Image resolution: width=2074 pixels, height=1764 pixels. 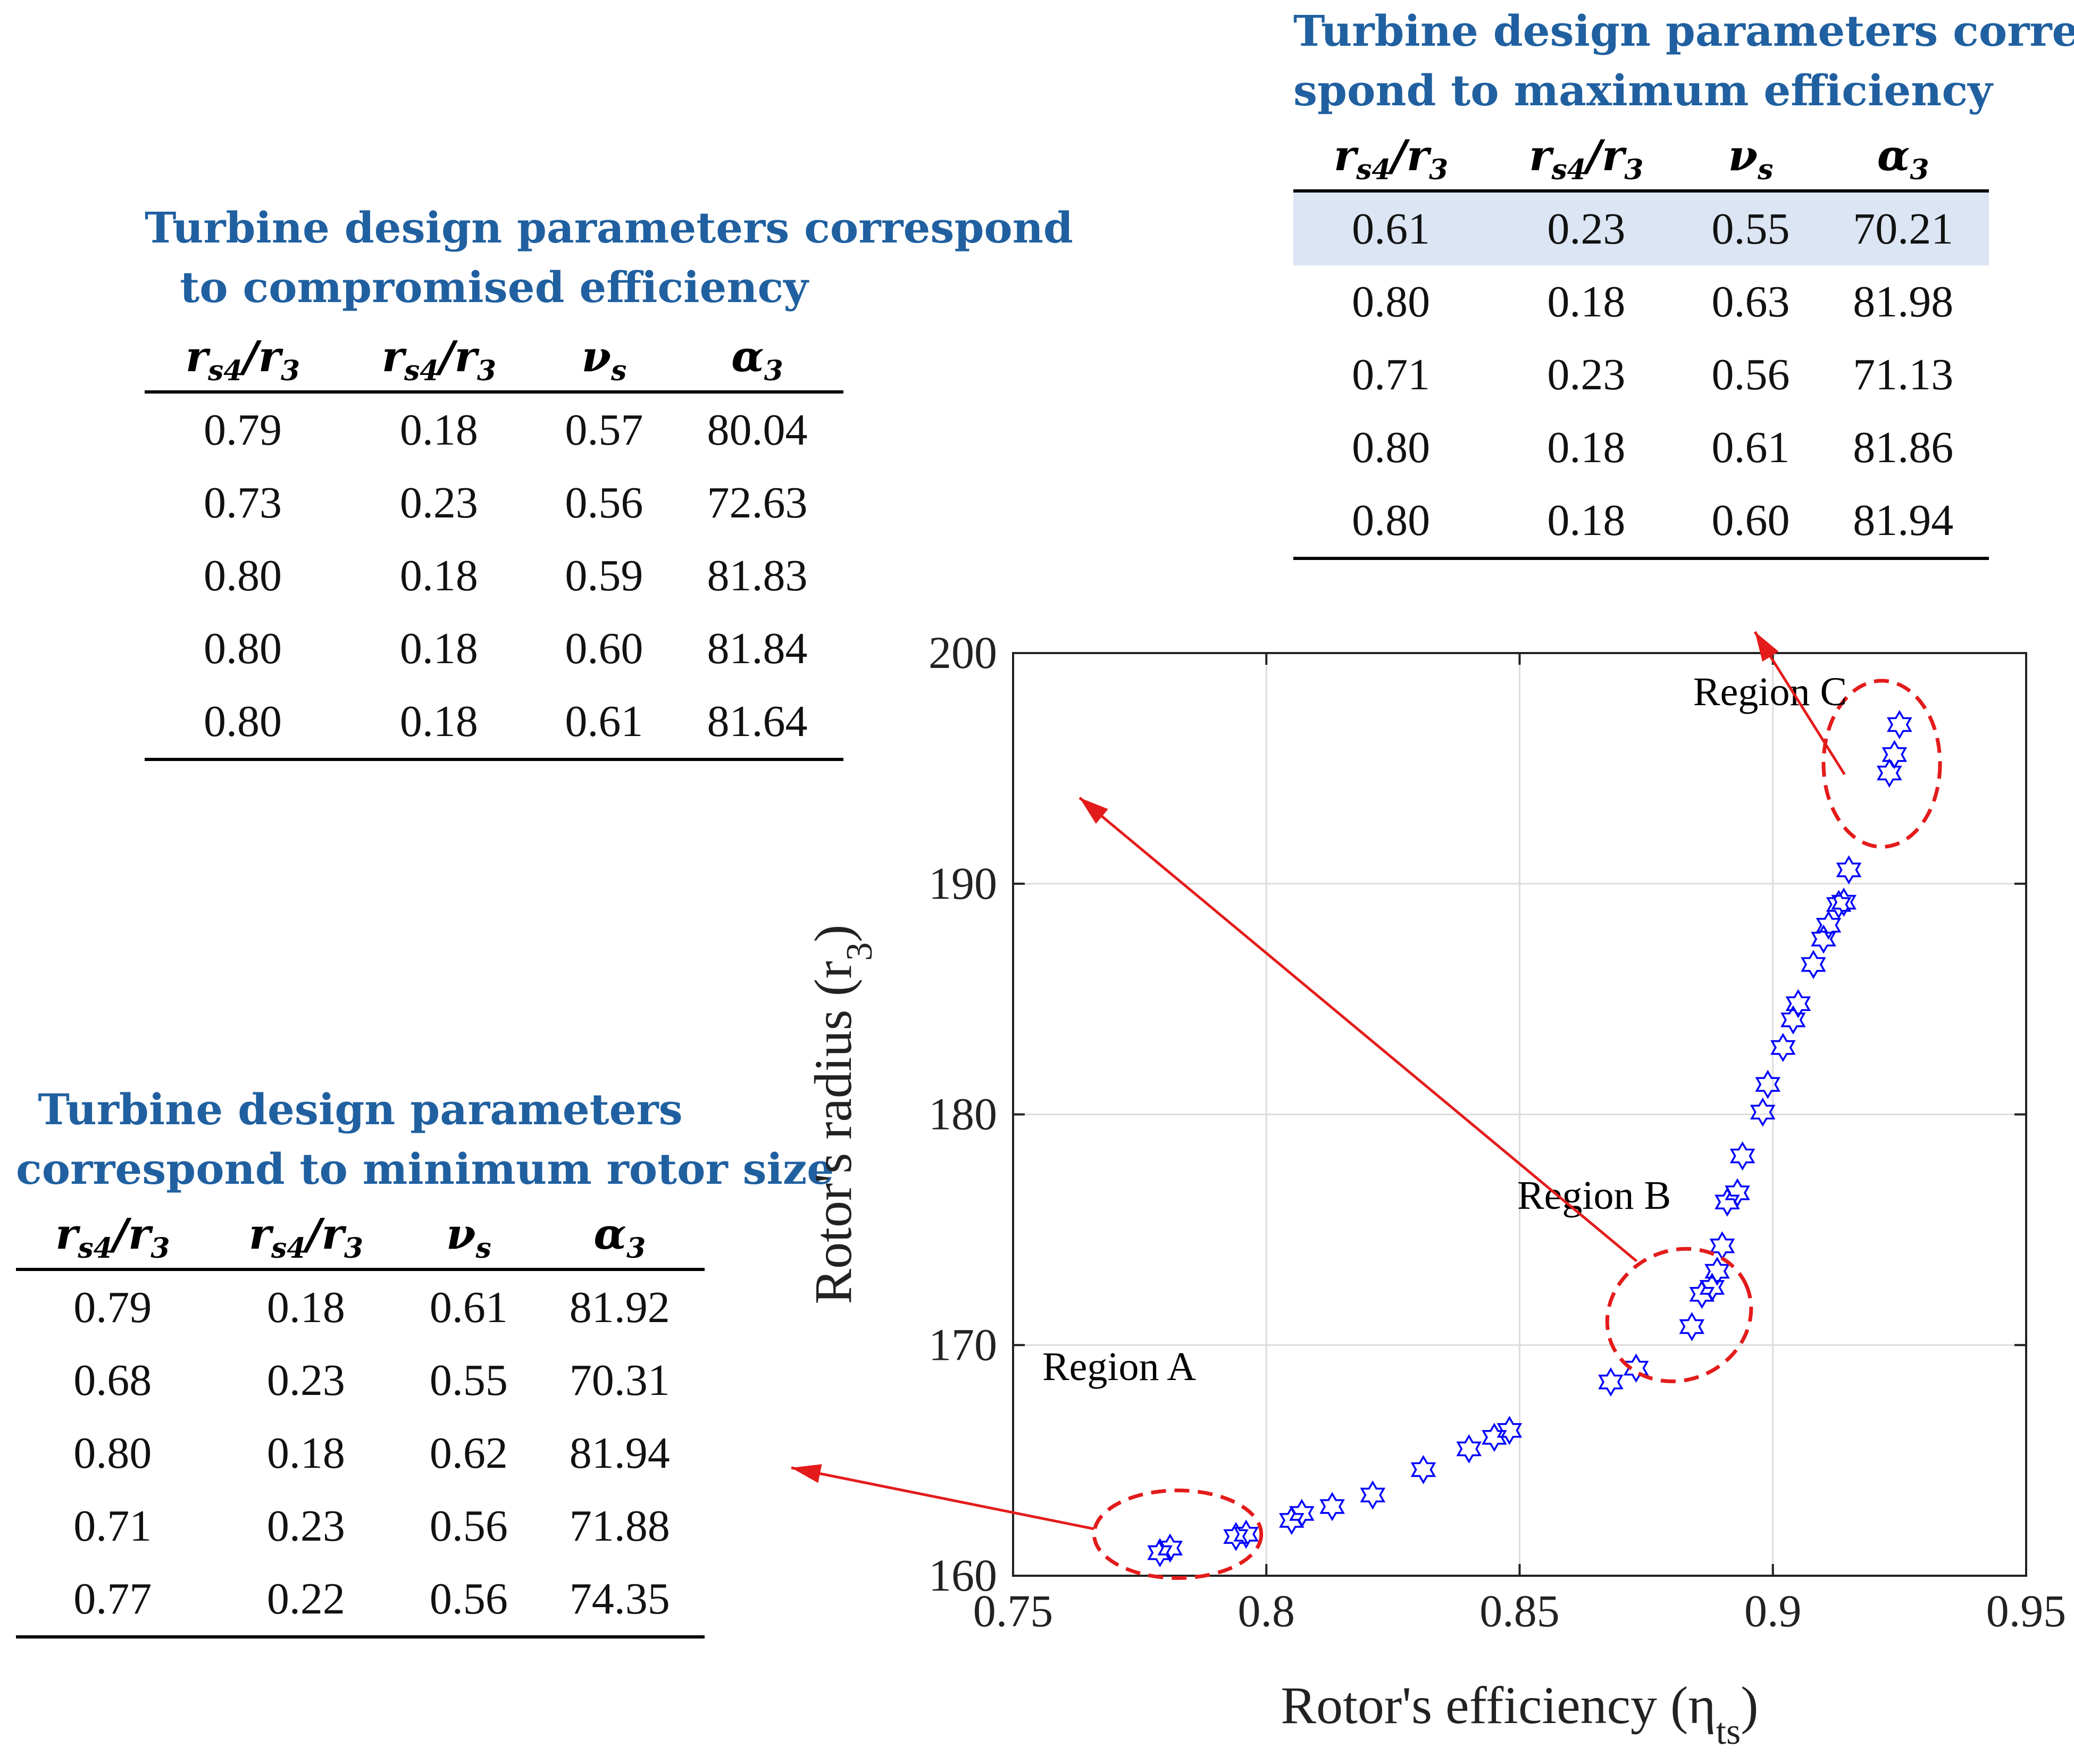 What do you see at coordinates (1903, 375) in the screenshot?
I see `table-cell: 71.13` at bounding box center [1903, 375].